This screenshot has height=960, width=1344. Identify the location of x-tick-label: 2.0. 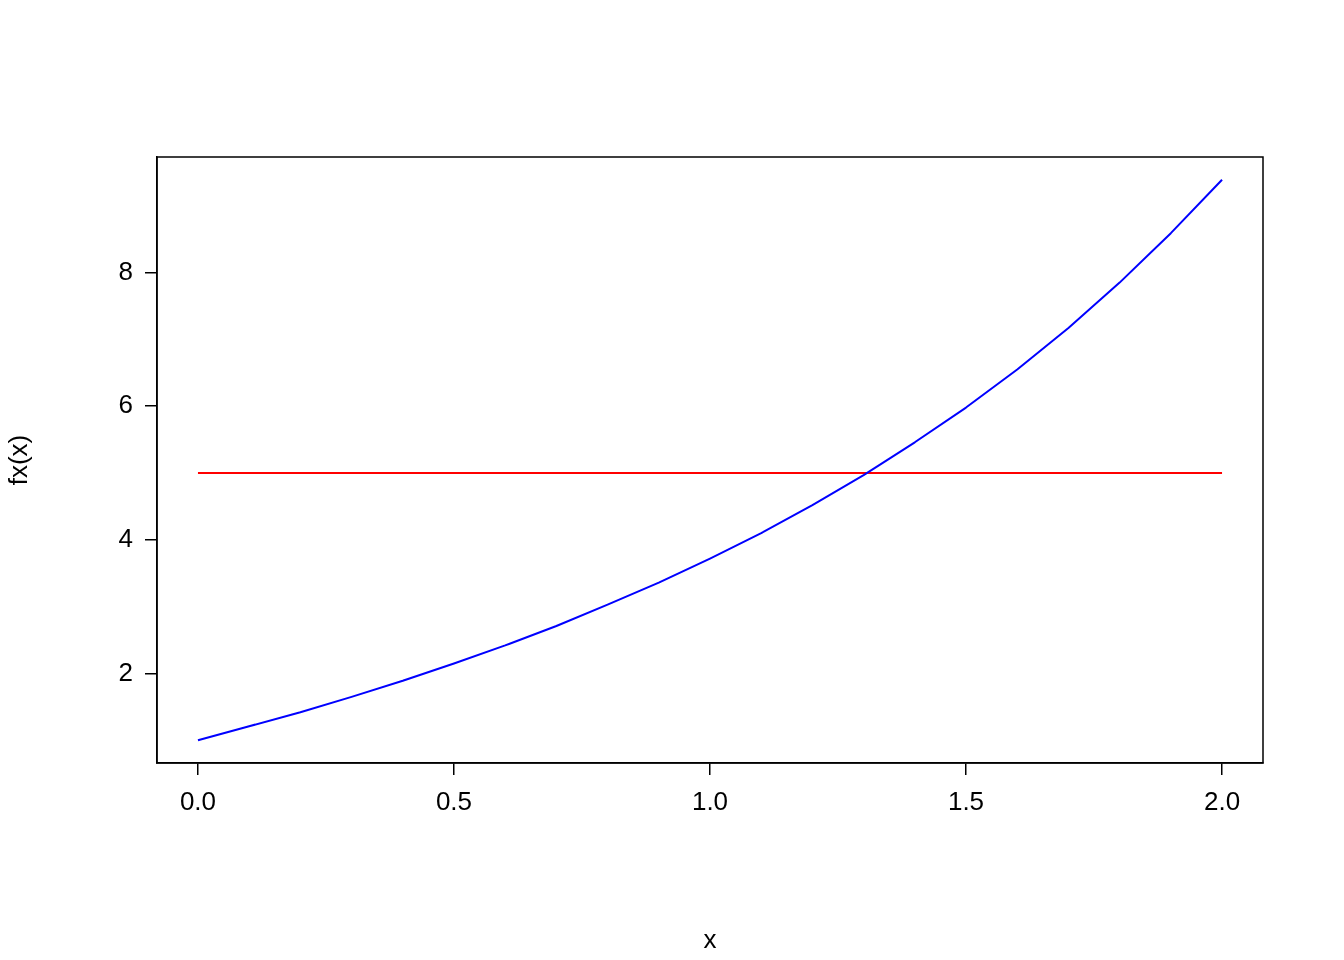
(1222, 800).